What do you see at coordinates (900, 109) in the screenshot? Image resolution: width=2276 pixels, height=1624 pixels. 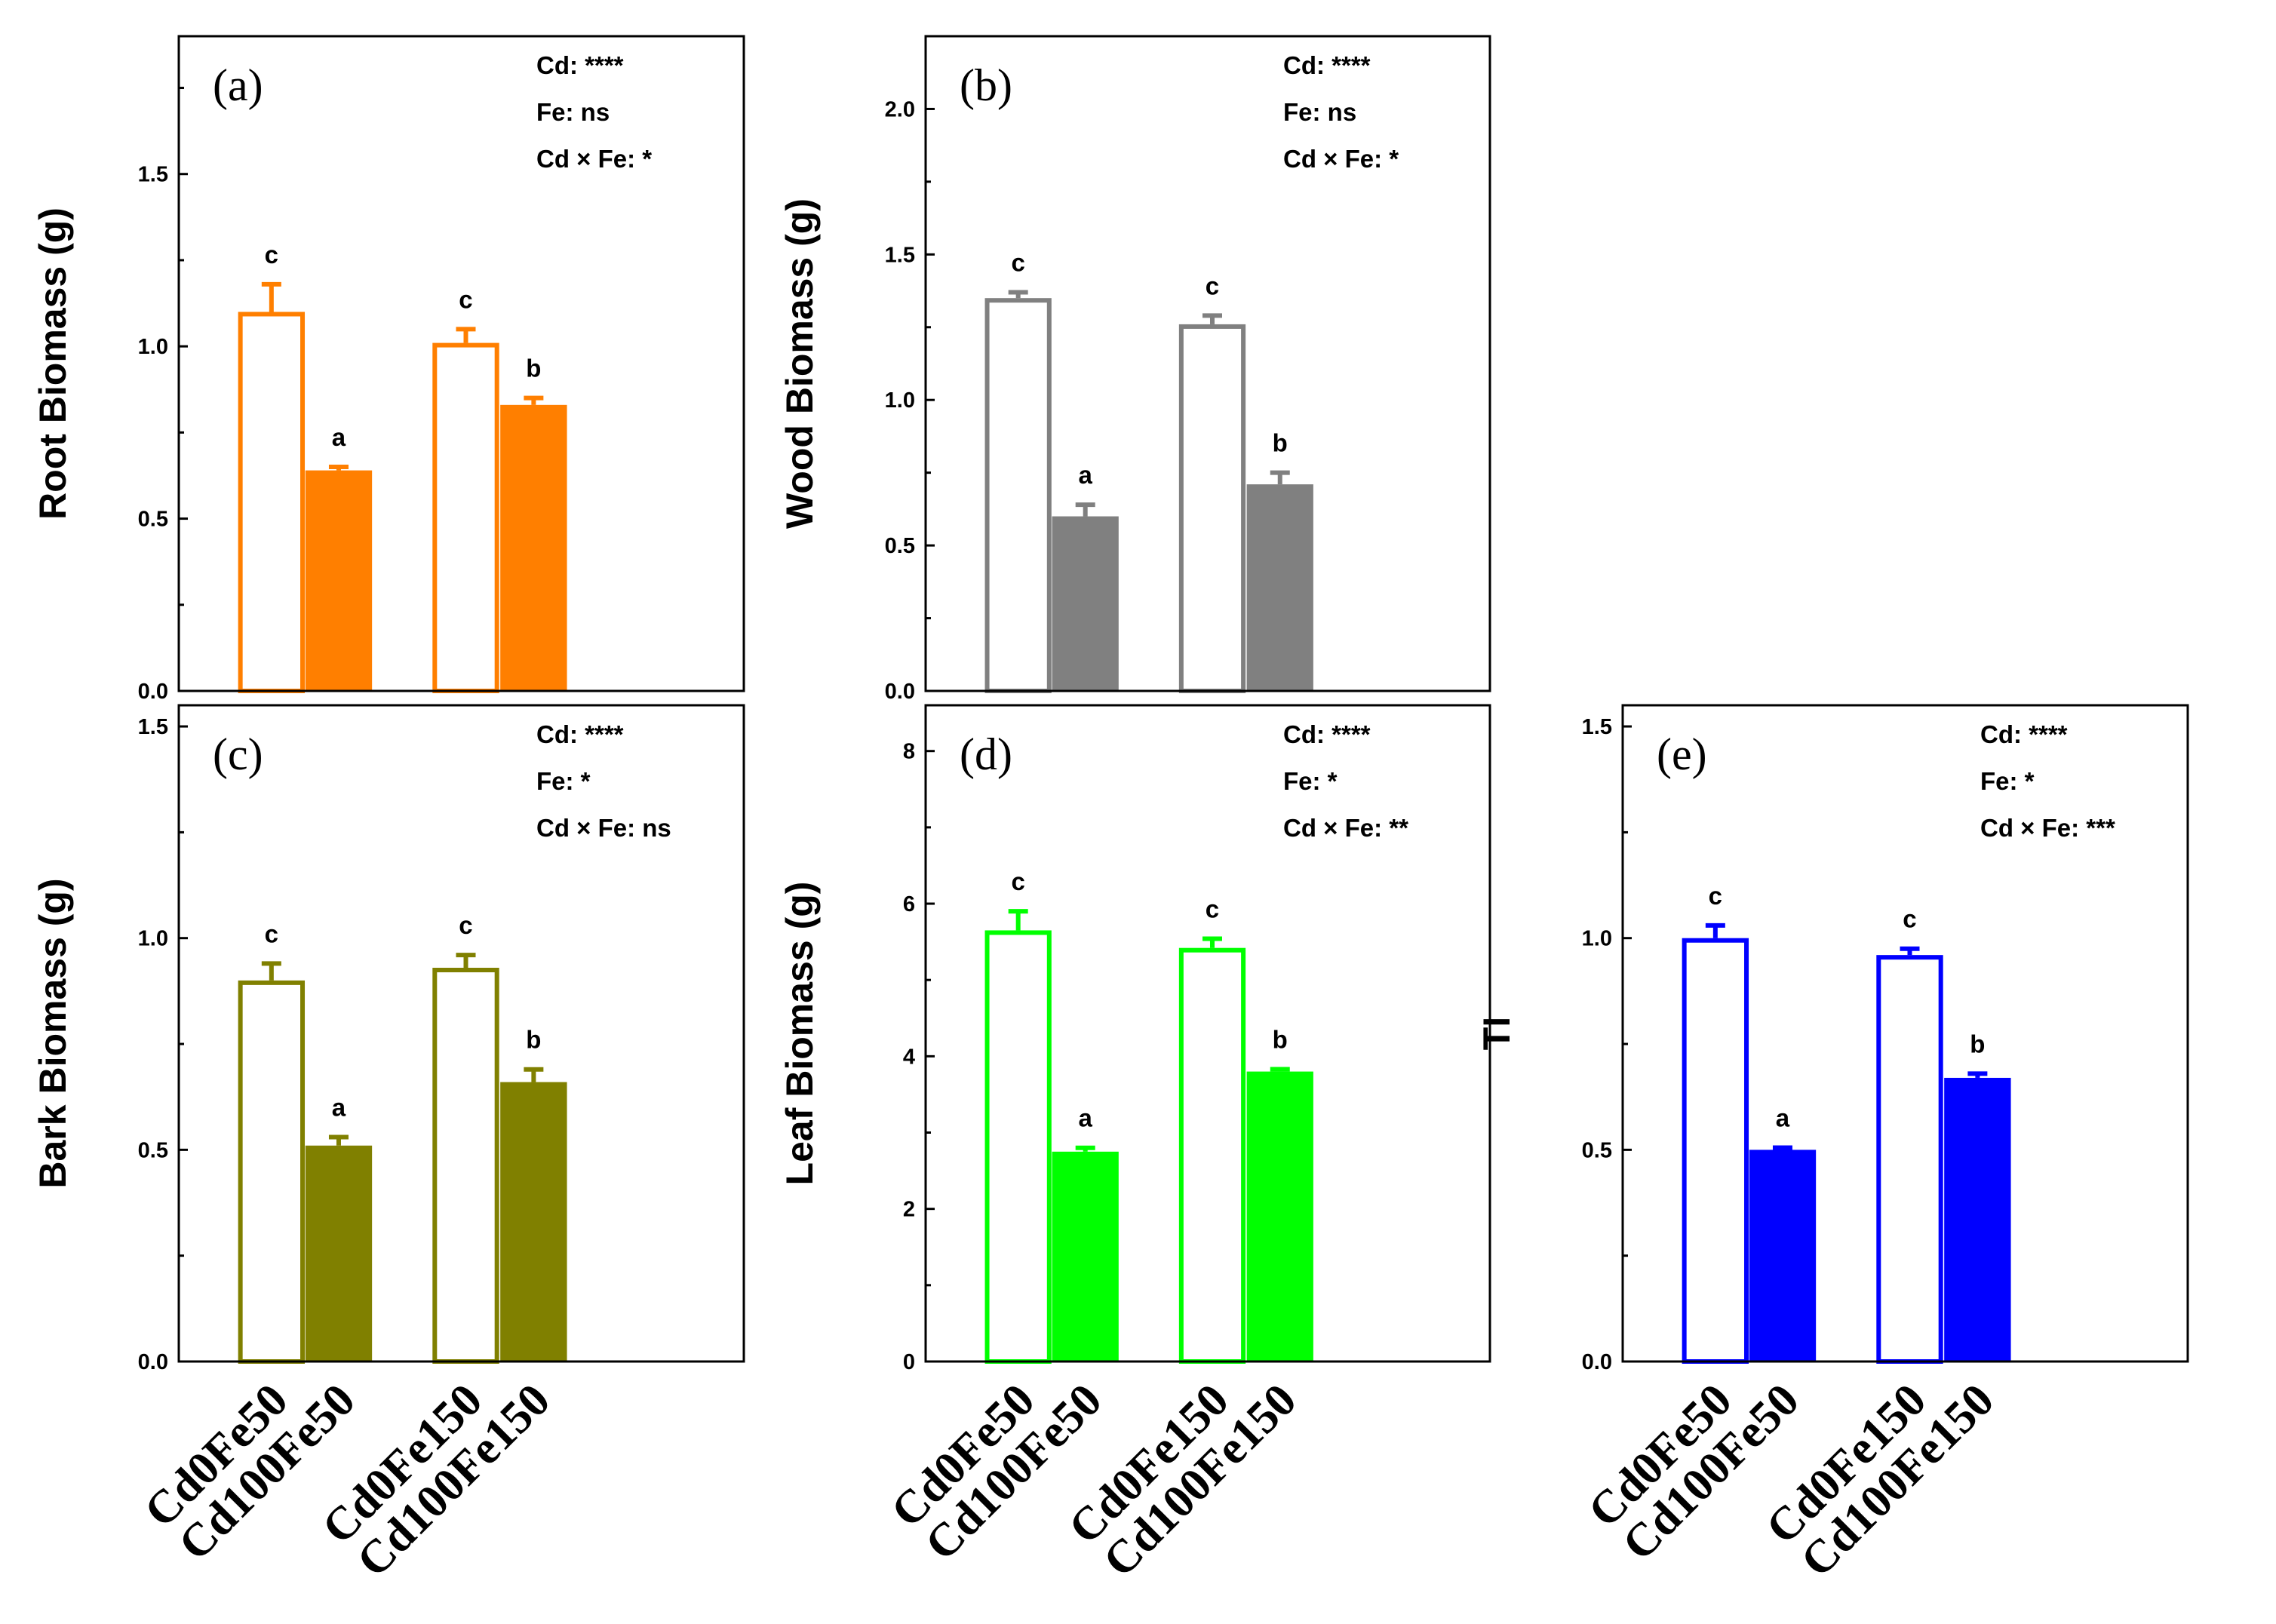 I see `y-tick-label: 2.0` at bounding box center [900, 109].